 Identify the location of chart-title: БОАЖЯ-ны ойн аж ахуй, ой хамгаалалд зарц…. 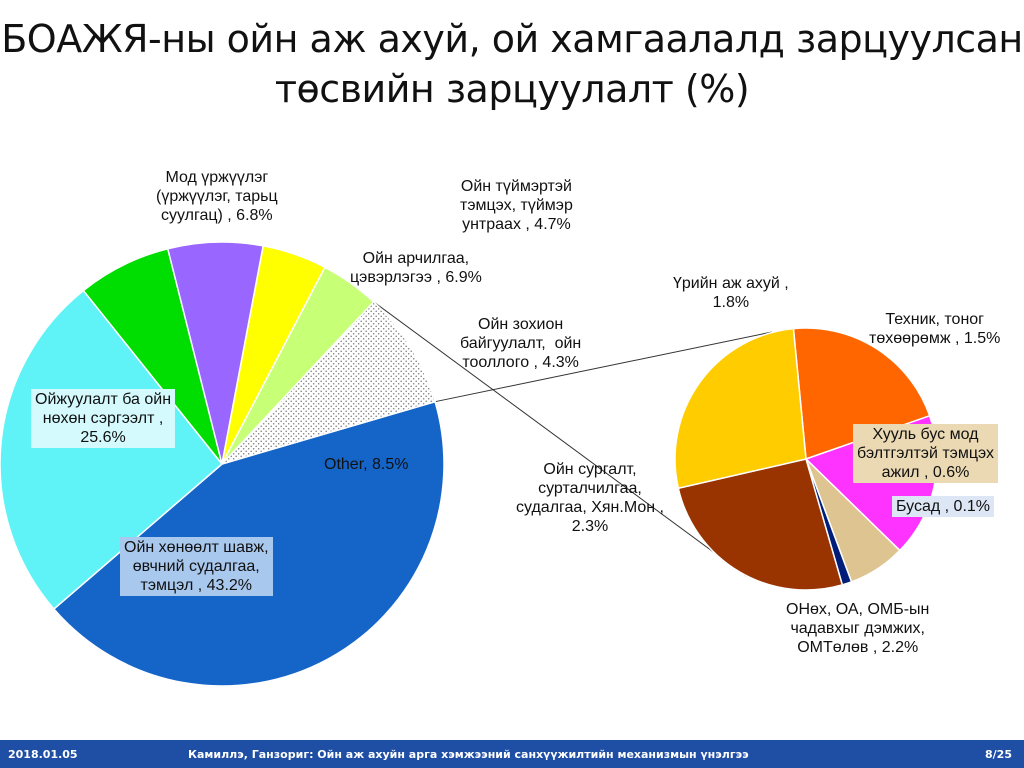
(512, 64).